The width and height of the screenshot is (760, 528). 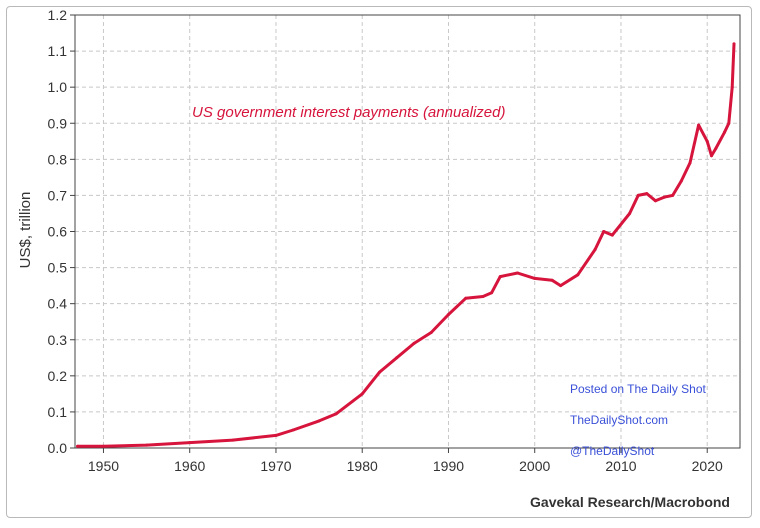 I want to click on x-tick-label: 1960, so click(x=189, y=466).